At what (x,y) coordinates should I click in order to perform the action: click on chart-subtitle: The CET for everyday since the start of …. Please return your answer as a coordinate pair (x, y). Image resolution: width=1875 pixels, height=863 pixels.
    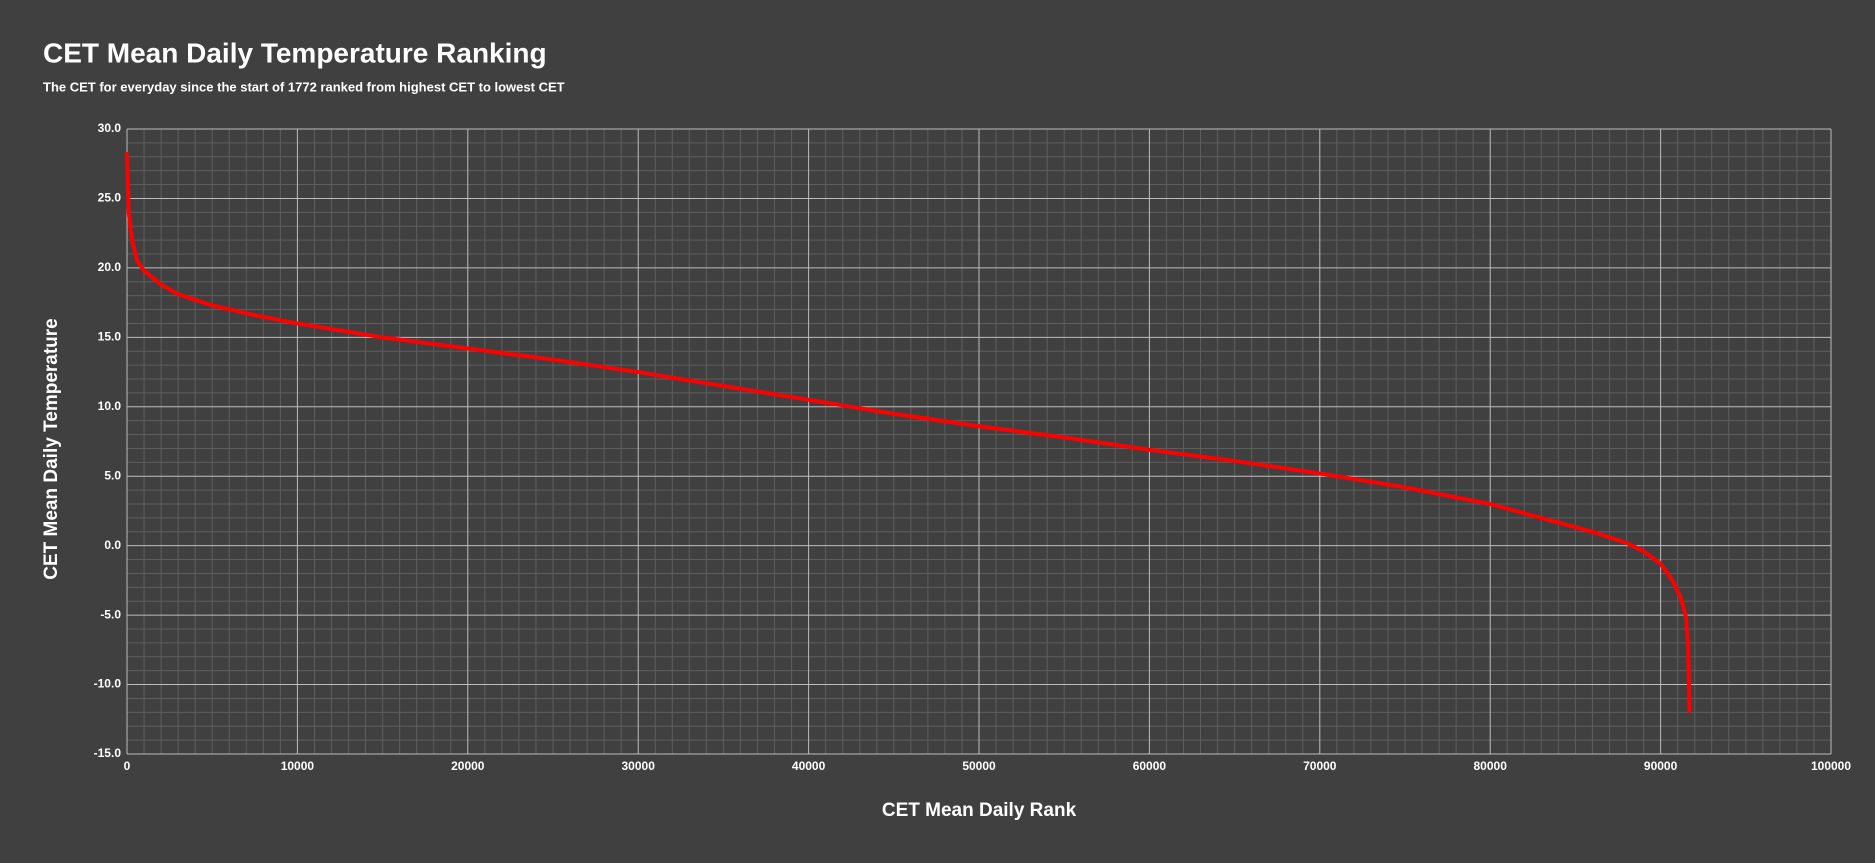
    Looking at the image, I should click on (304, 86).